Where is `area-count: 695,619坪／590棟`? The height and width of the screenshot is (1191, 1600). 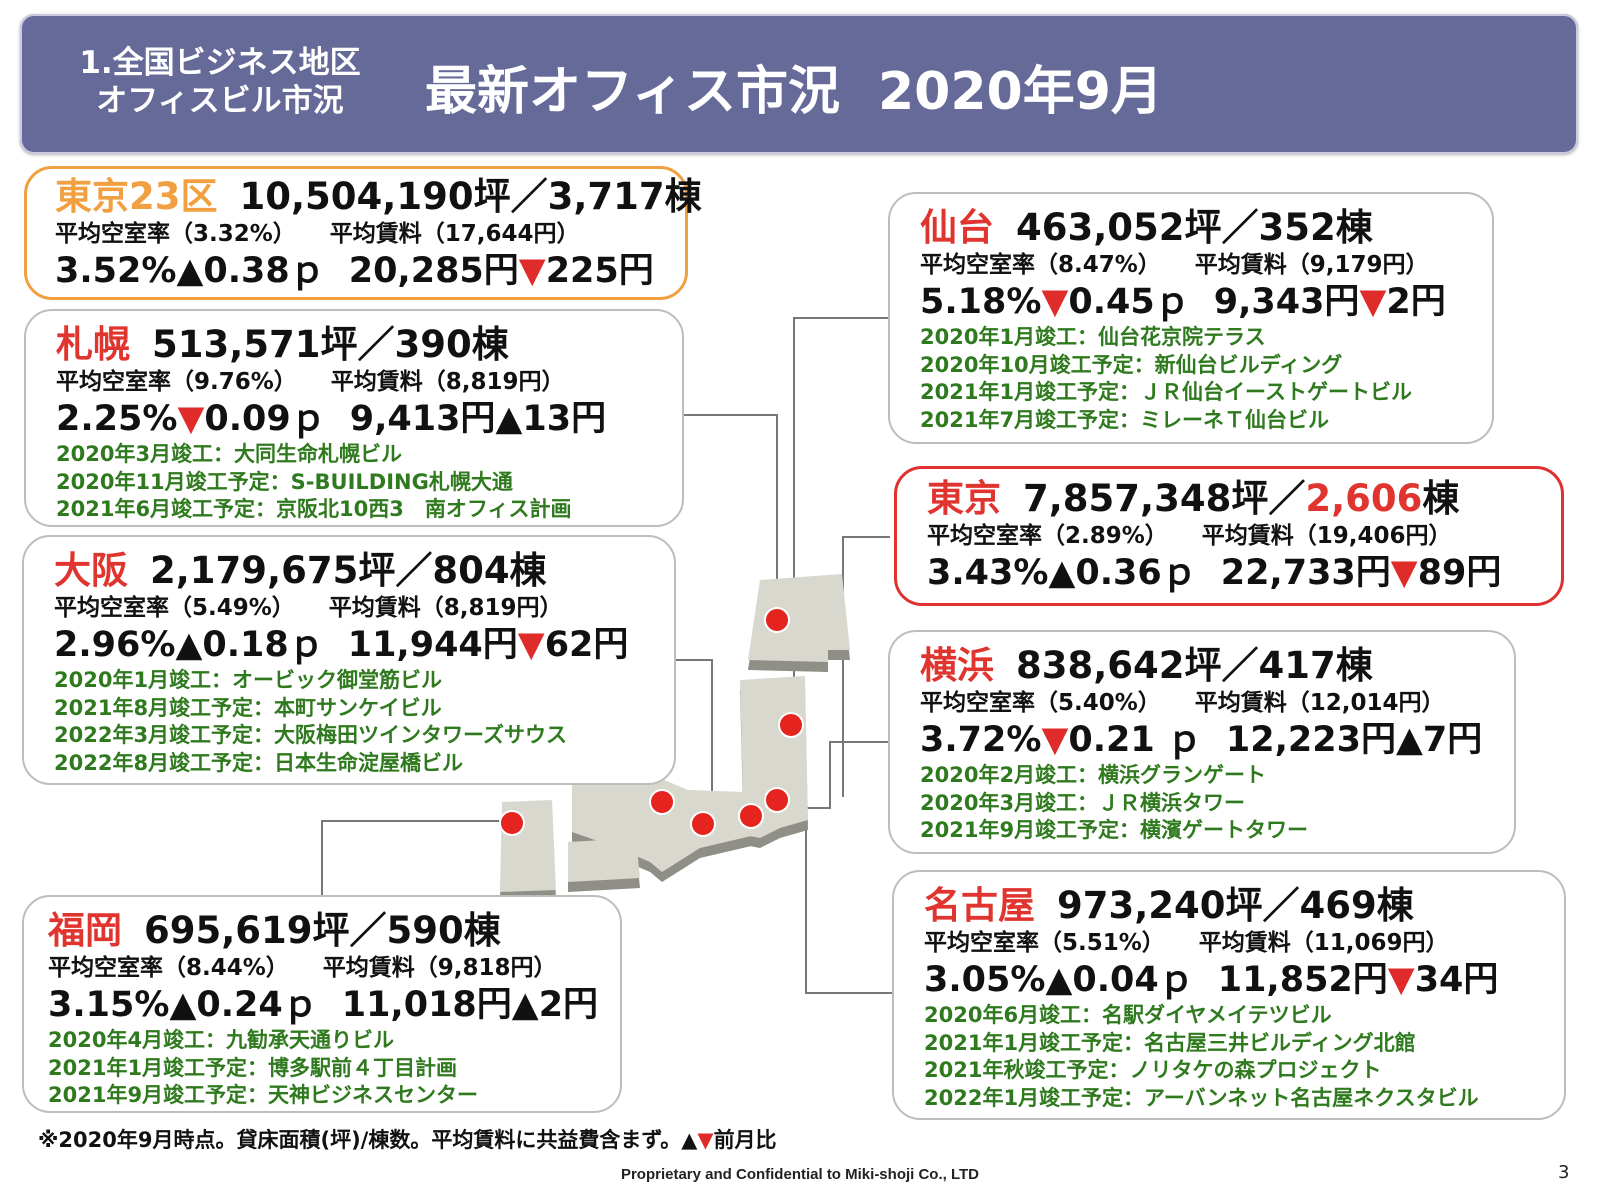
area-count: 695,619坪／590棟 is located at coordinates (322, 930).